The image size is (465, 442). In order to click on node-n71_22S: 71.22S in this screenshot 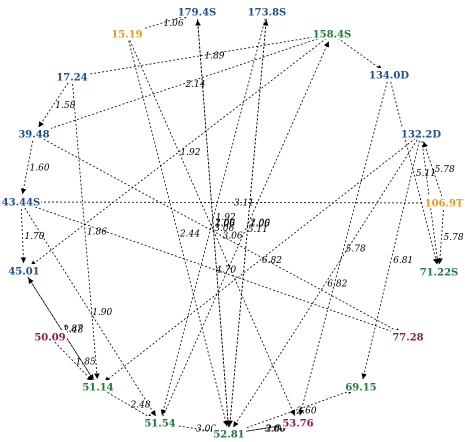, I will do `click(439, 272)`.